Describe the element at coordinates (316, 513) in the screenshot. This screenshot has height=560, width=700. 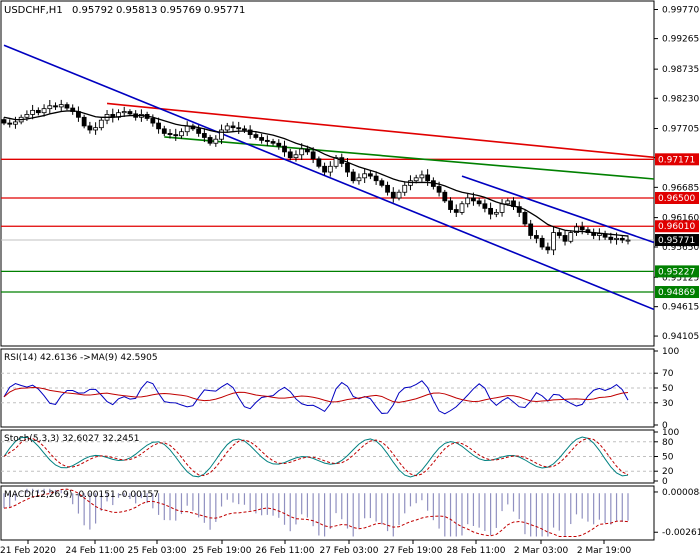
I see `macd-signal-line` at that location.